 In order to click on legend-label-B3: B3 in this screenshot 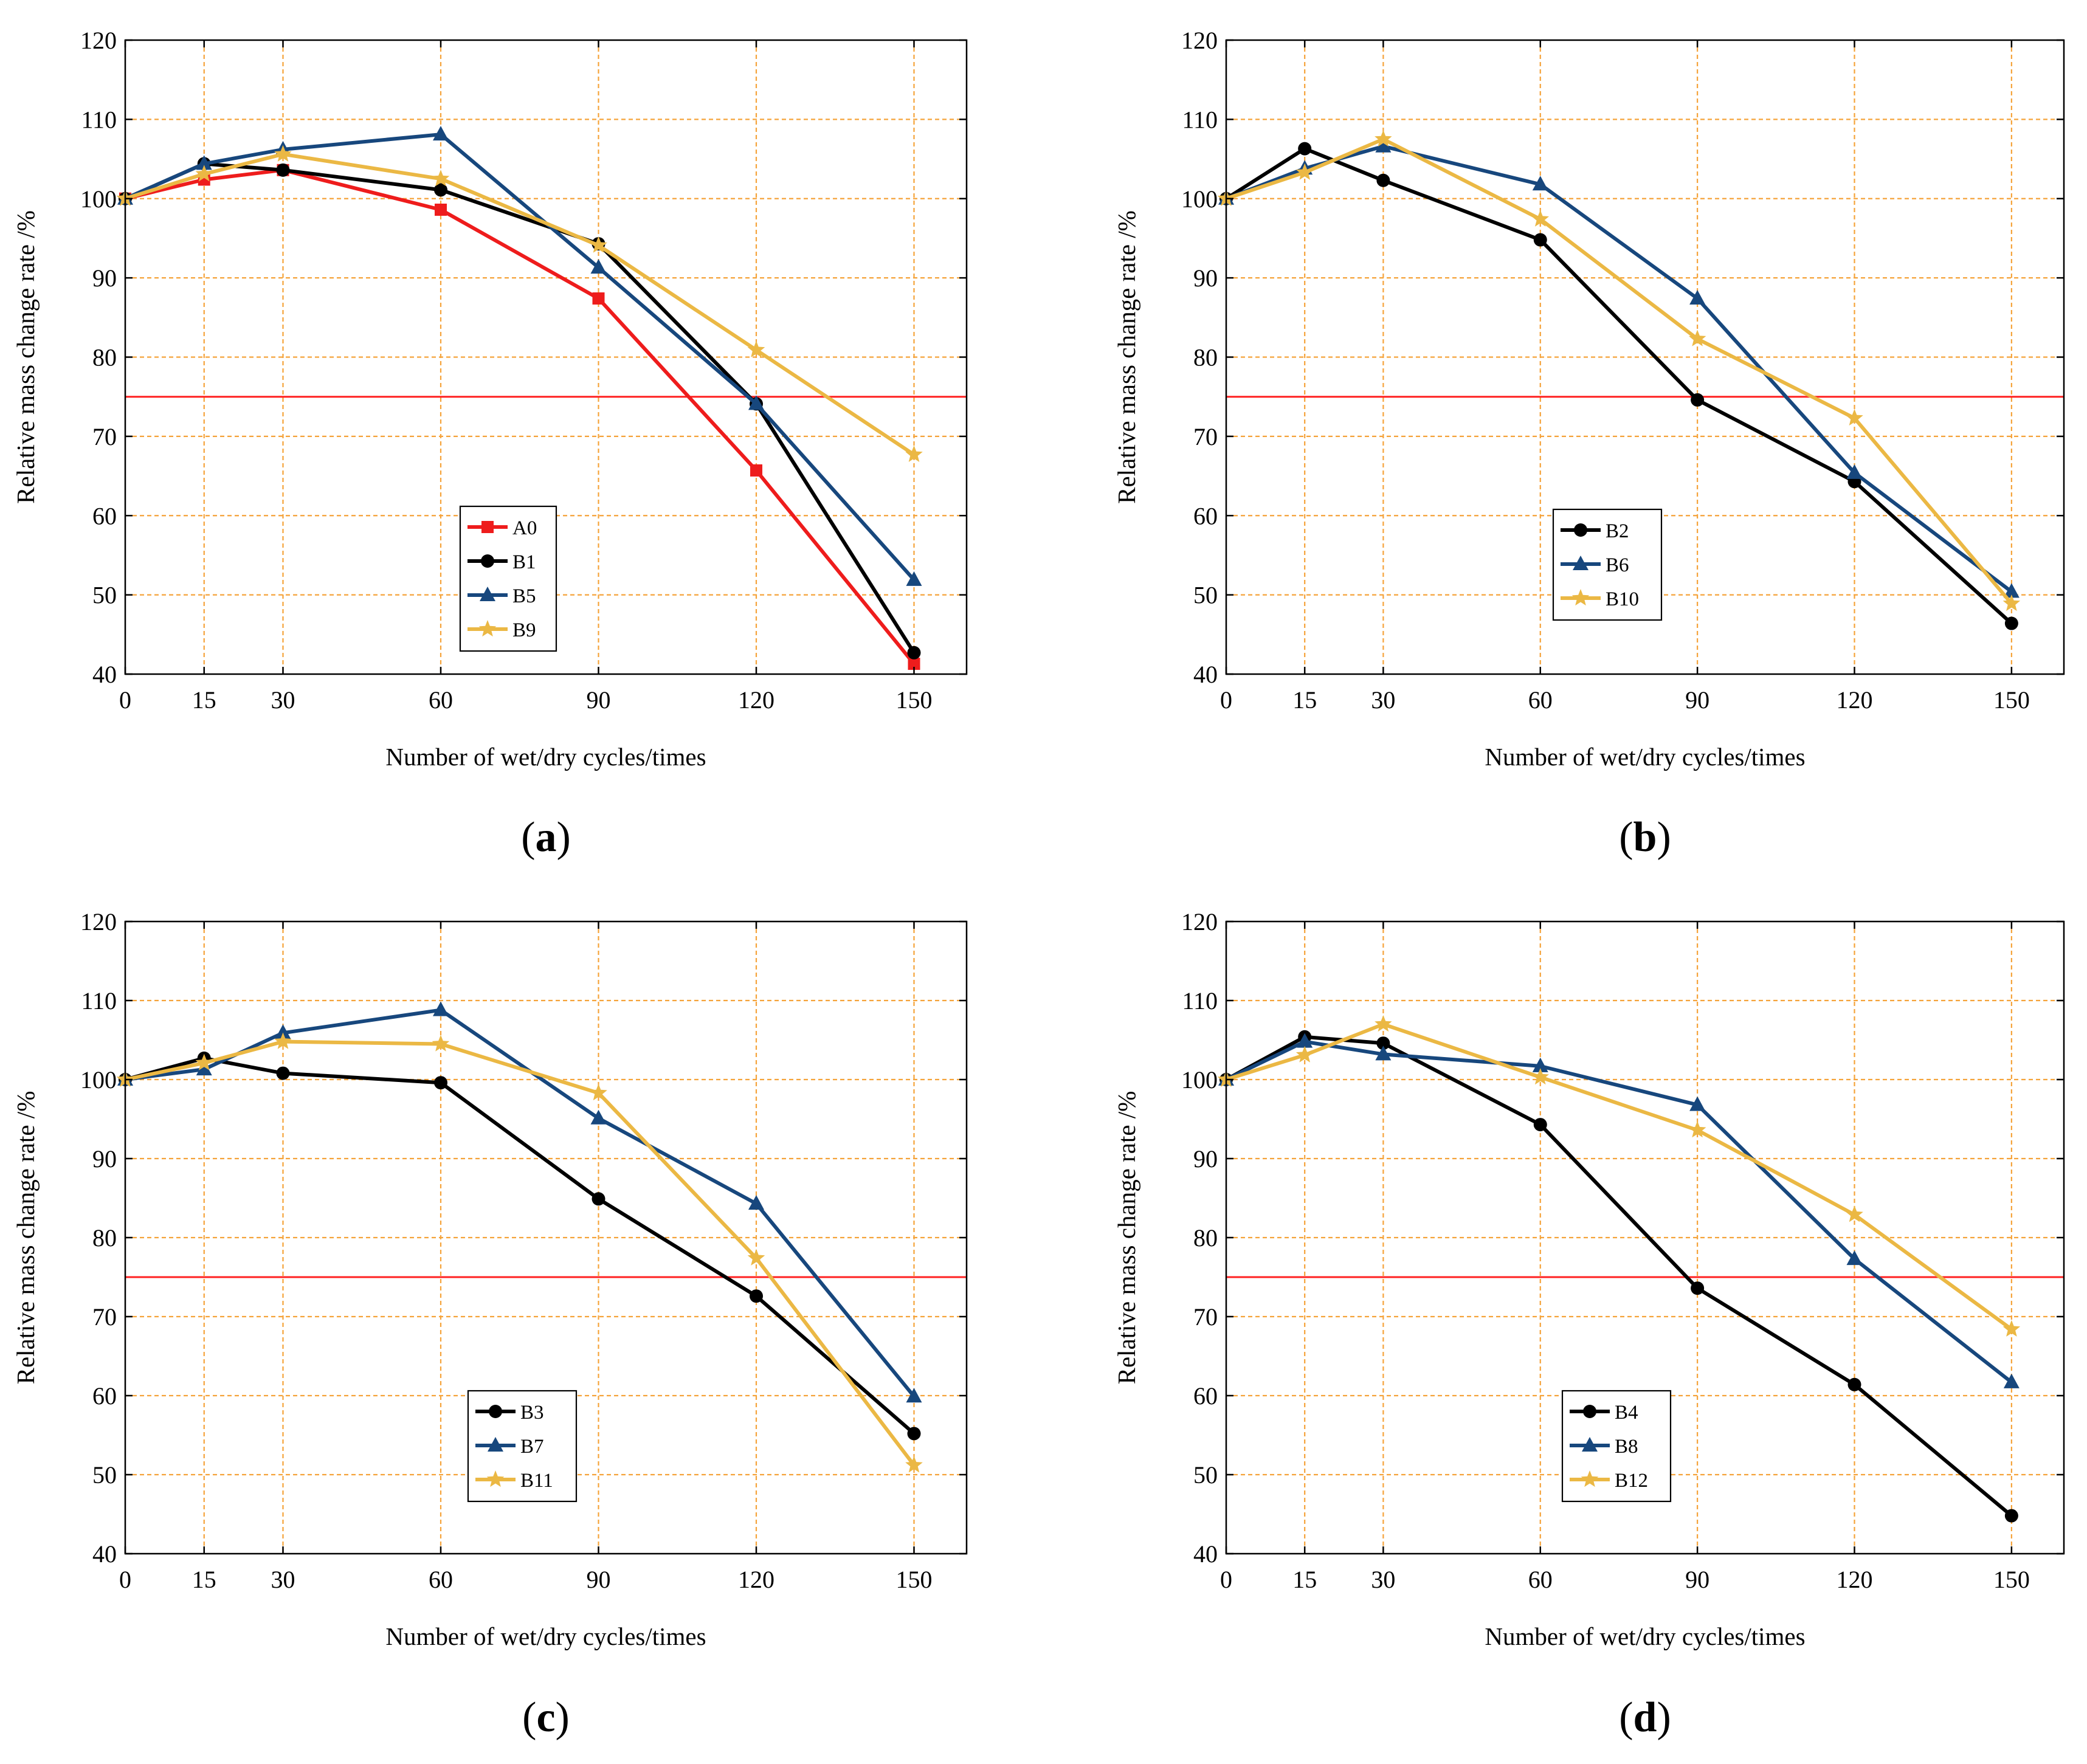, I will do `click(532, 1413)`.